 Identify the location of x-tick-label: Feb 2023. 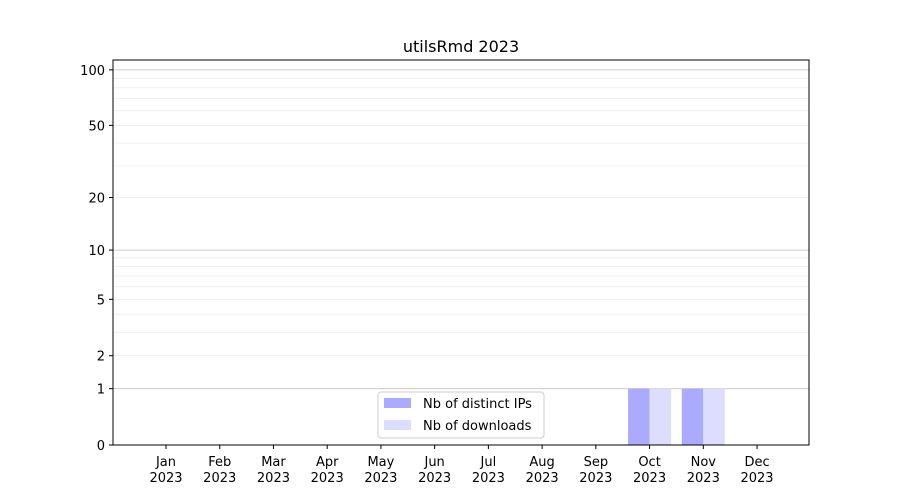
(219, 470).